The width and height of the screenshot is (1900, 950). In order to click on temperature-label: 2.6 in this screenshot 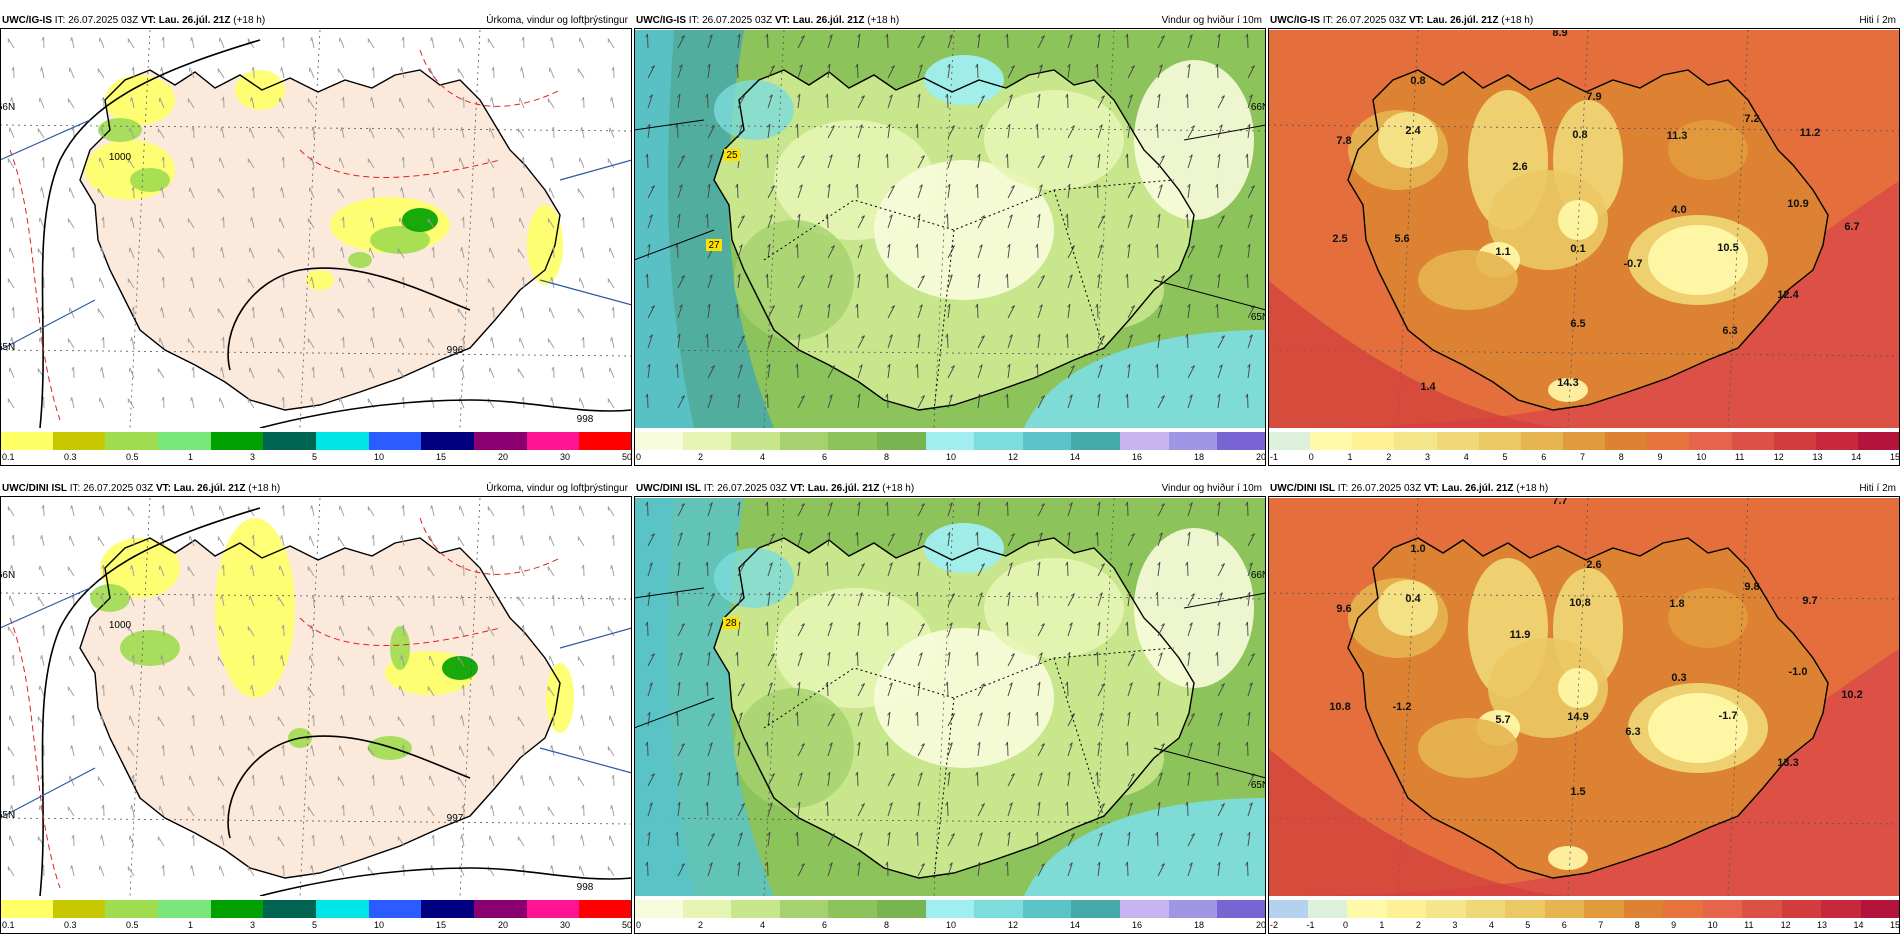, I will do `click(1519, 167)`.